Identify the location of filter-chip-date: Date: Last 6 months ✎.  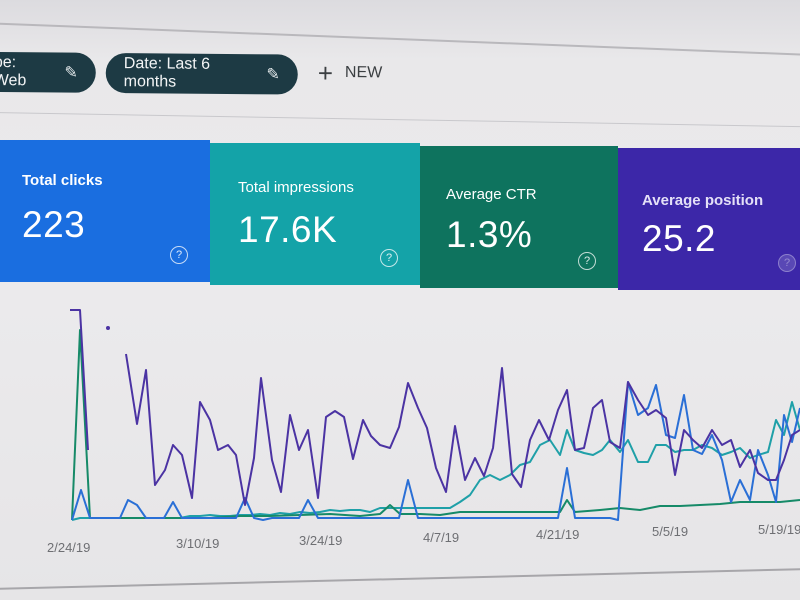
(201, 73).